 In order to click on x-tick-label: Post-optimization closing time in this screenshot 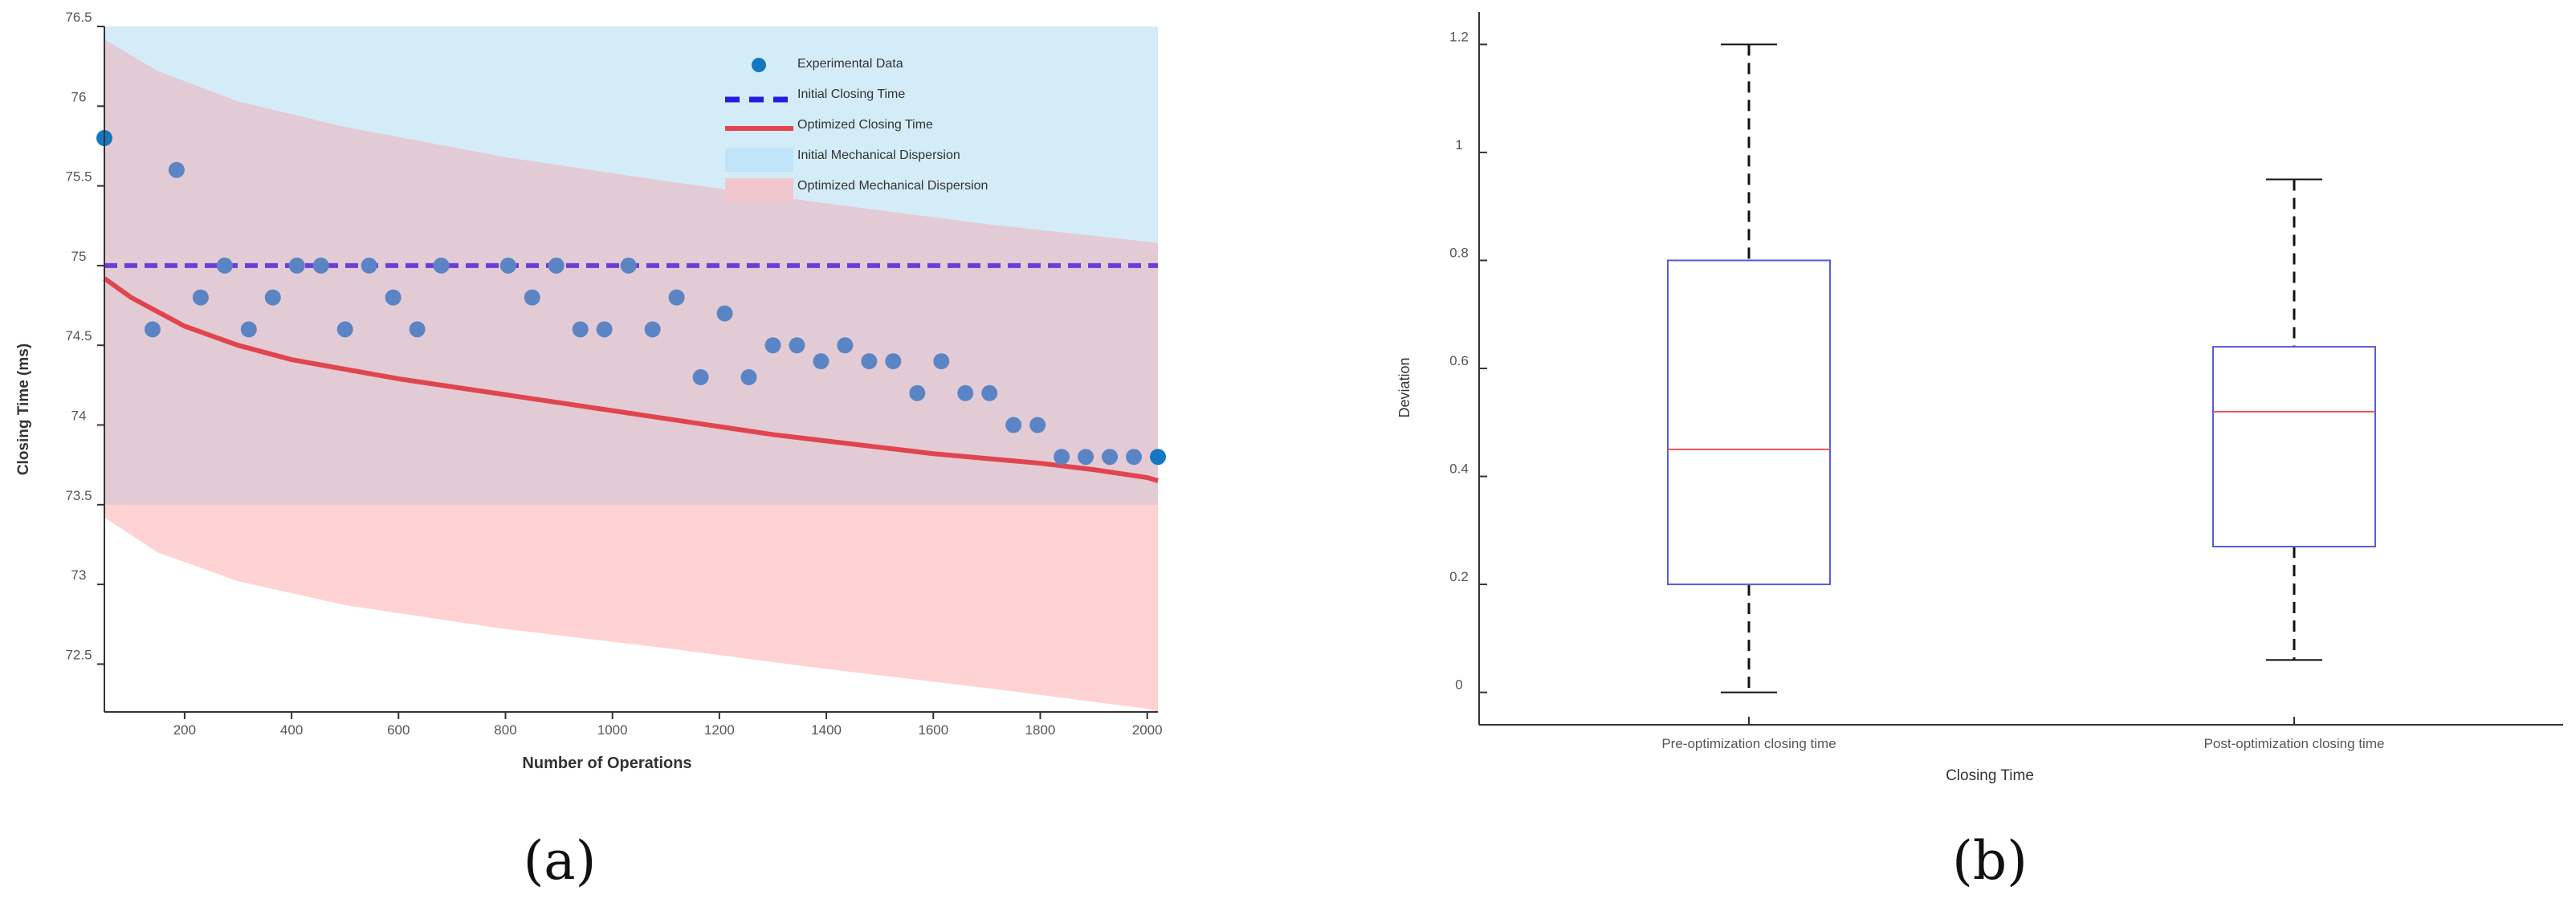, I will do `click(2294, 743)`.